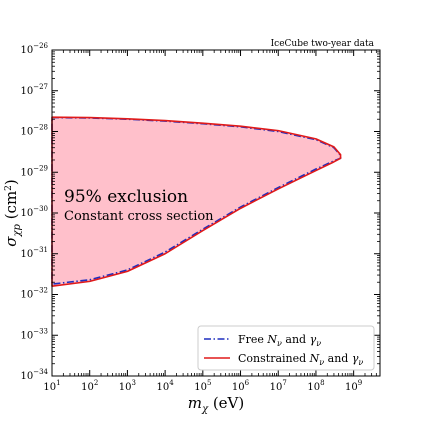 This screenshot has height=424, width=424. I want to click on x-tick-label: 10⁷, so click(278, 386).